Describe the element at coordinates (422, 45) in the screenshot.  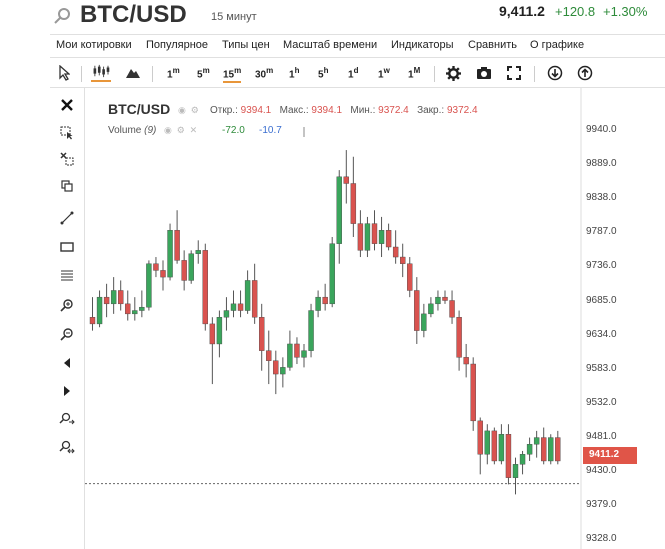
I see `menu-indicators: Индикаторы` at that location.